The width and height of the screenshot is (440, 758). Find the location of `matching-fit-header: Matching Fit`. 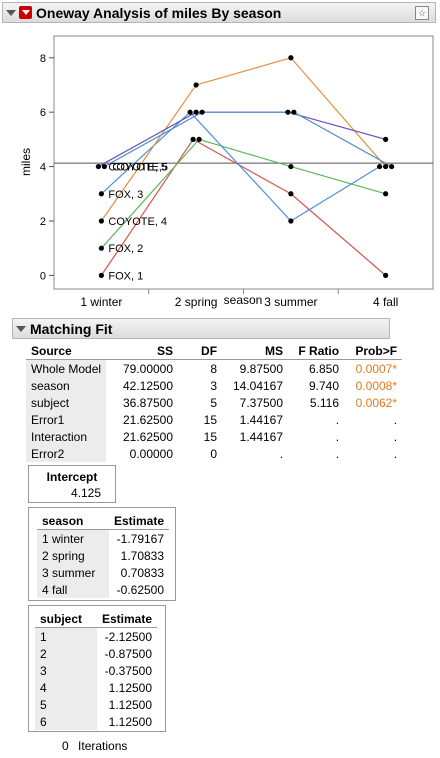

matching-fit-header: Matching Fit is located at coordinates (201, 328).